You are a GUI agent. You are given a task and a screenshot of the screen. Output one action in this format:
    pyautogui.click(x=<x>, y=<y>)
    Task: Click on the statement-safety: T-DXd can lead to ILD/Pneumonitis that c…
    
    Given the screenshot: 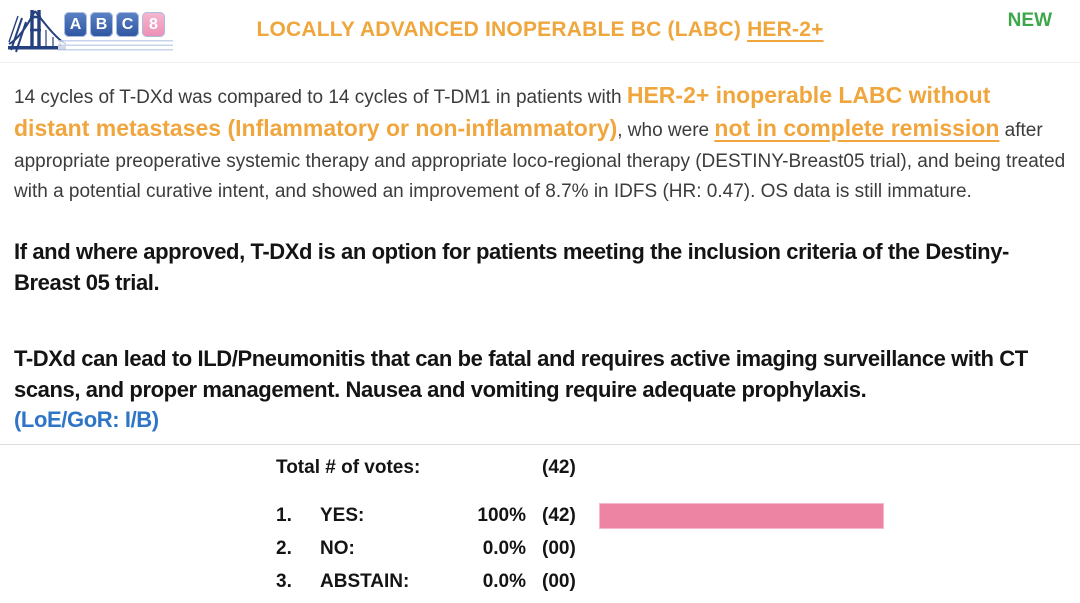 What is the action you would take?
    pyautogui.click(x=521, y=373)
    